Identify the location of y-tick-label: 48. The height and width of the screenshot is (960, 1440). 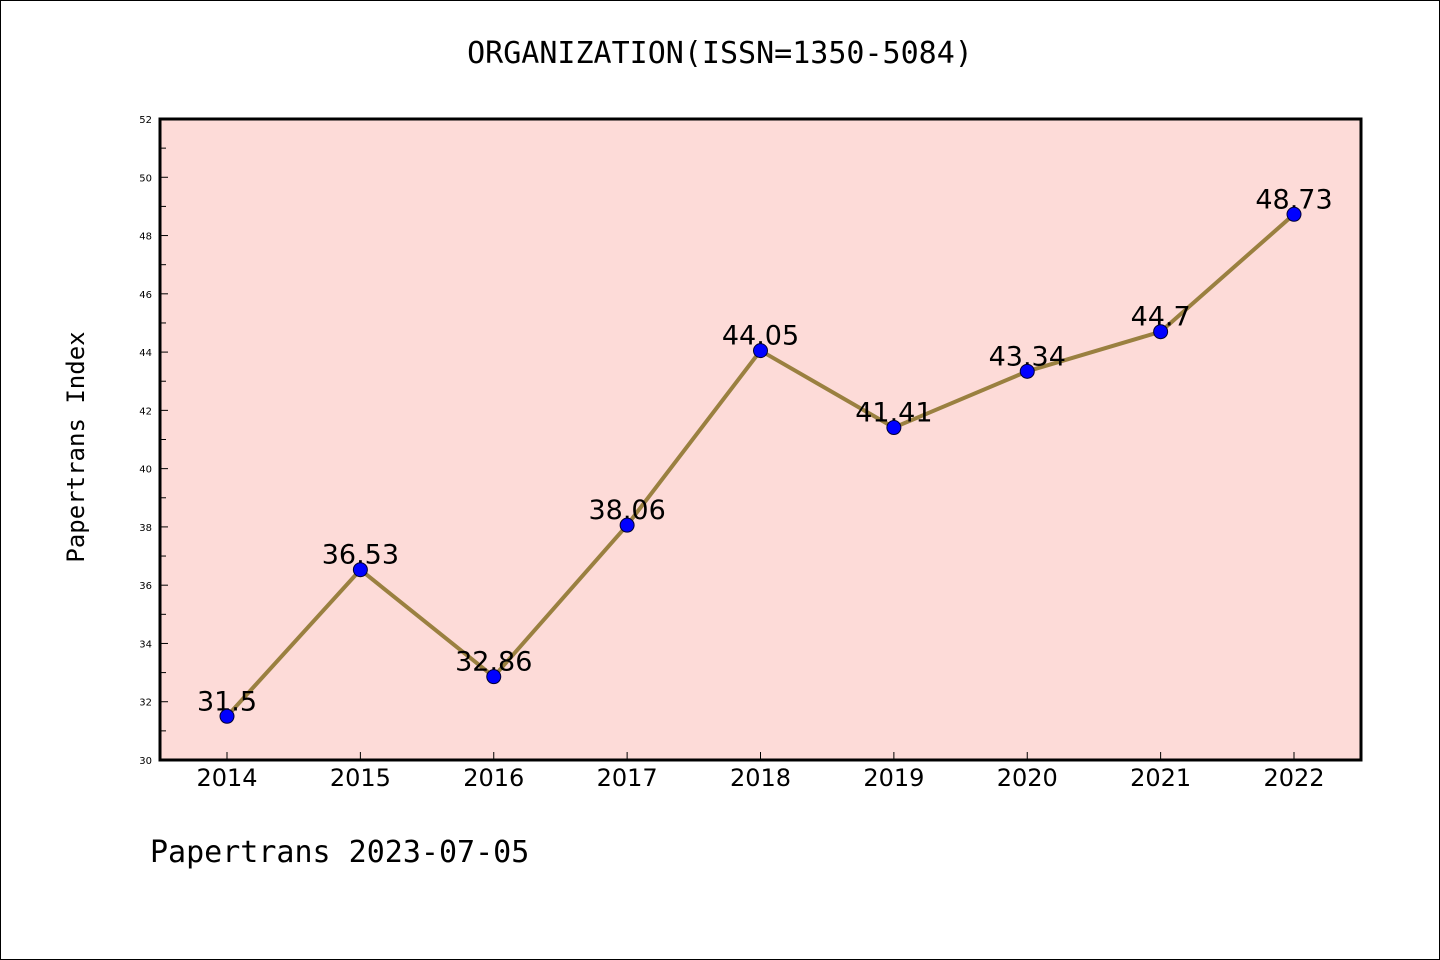
(145, 237).